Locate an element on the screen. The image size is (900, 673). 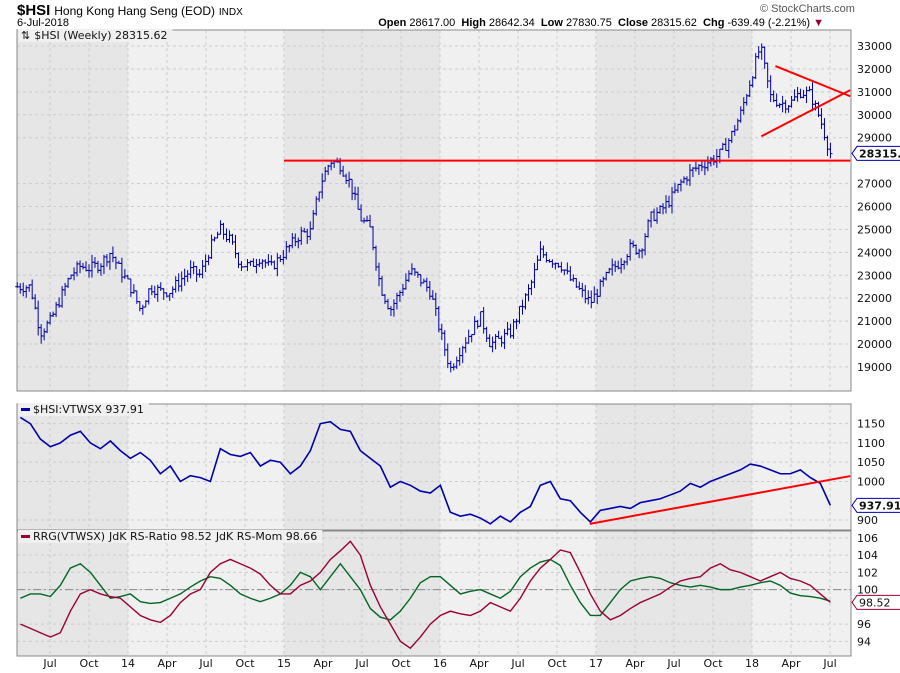
rs-ratio-line is located at coordinates (425, 595).